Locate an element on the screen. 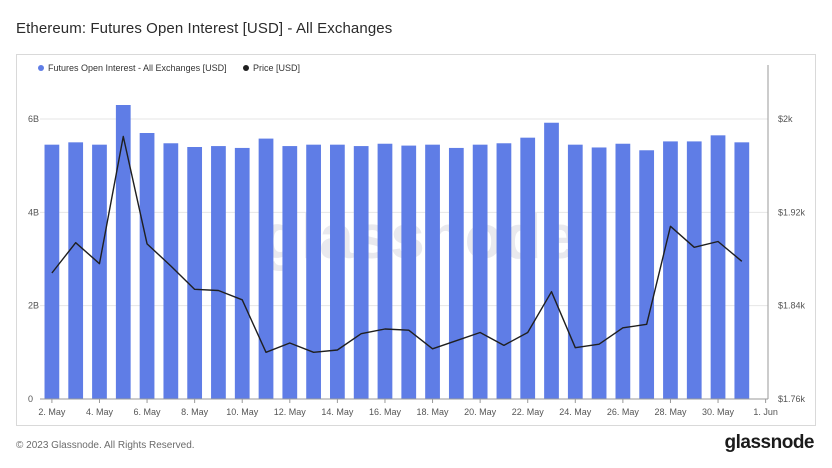  x-tick-label: 24. May is located at coordinates (575, 412).